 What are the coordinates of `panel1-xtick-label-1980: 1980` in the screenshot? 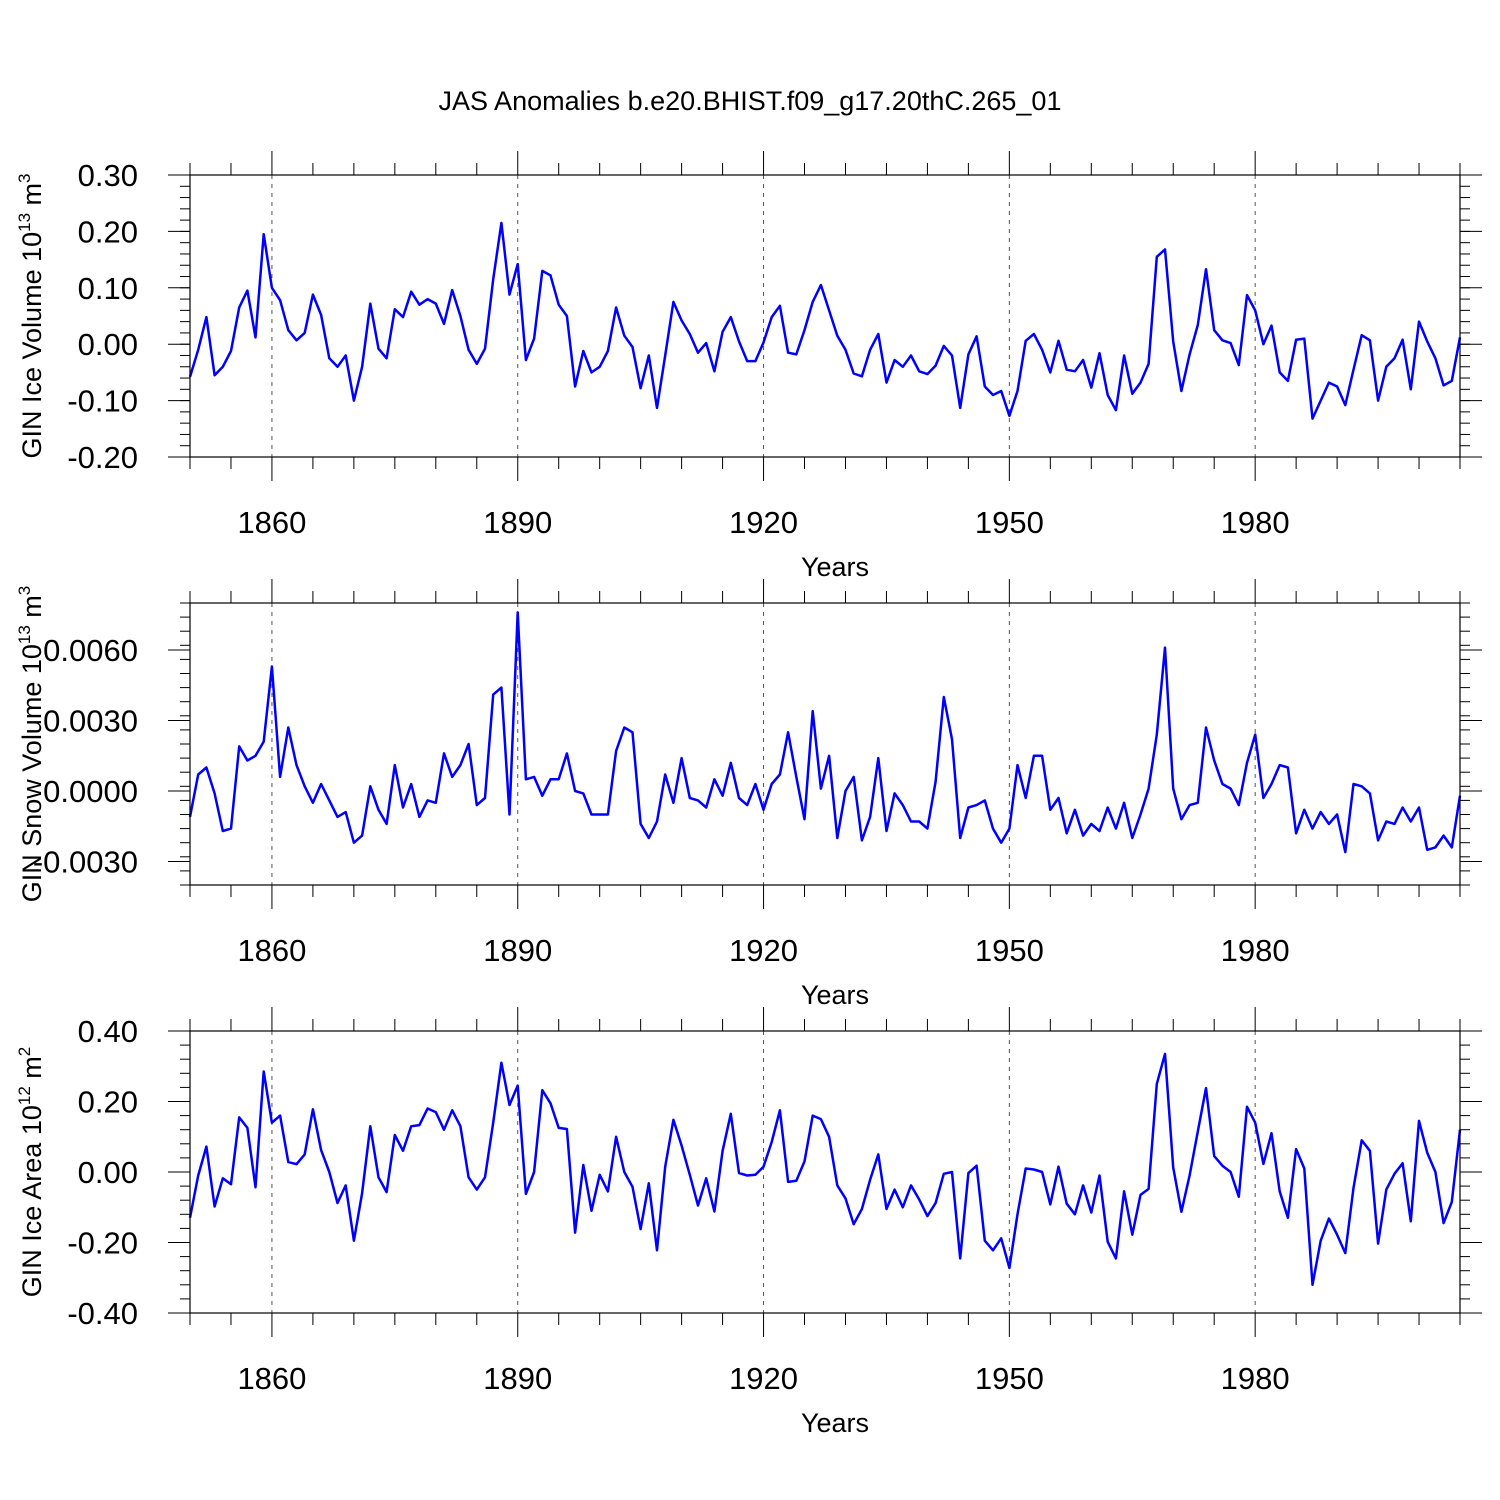 It's located at (1255, 522).